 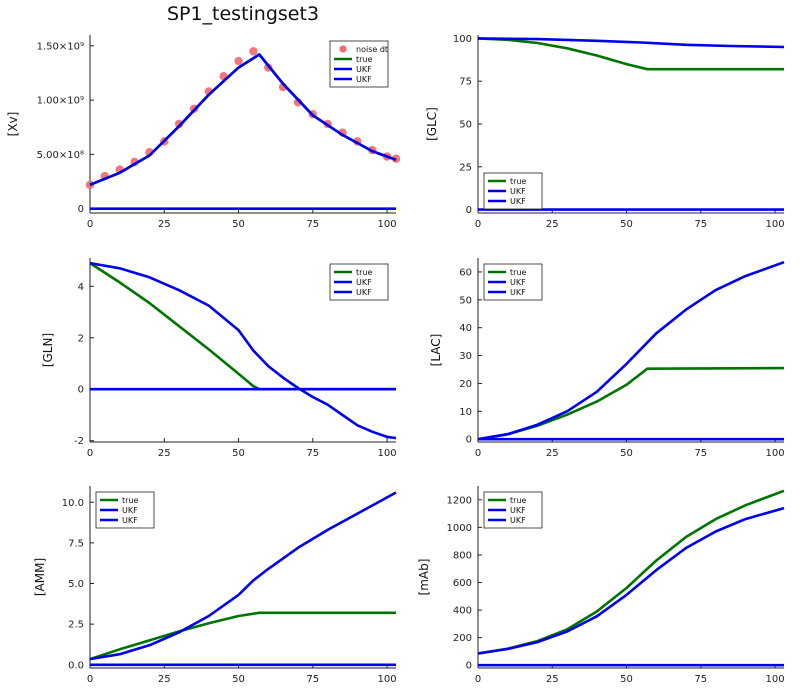 What do you see at coordinates (462, 39) in the screenshot?
I see `y-tick-label: 100` at bounding box center [462, 39].